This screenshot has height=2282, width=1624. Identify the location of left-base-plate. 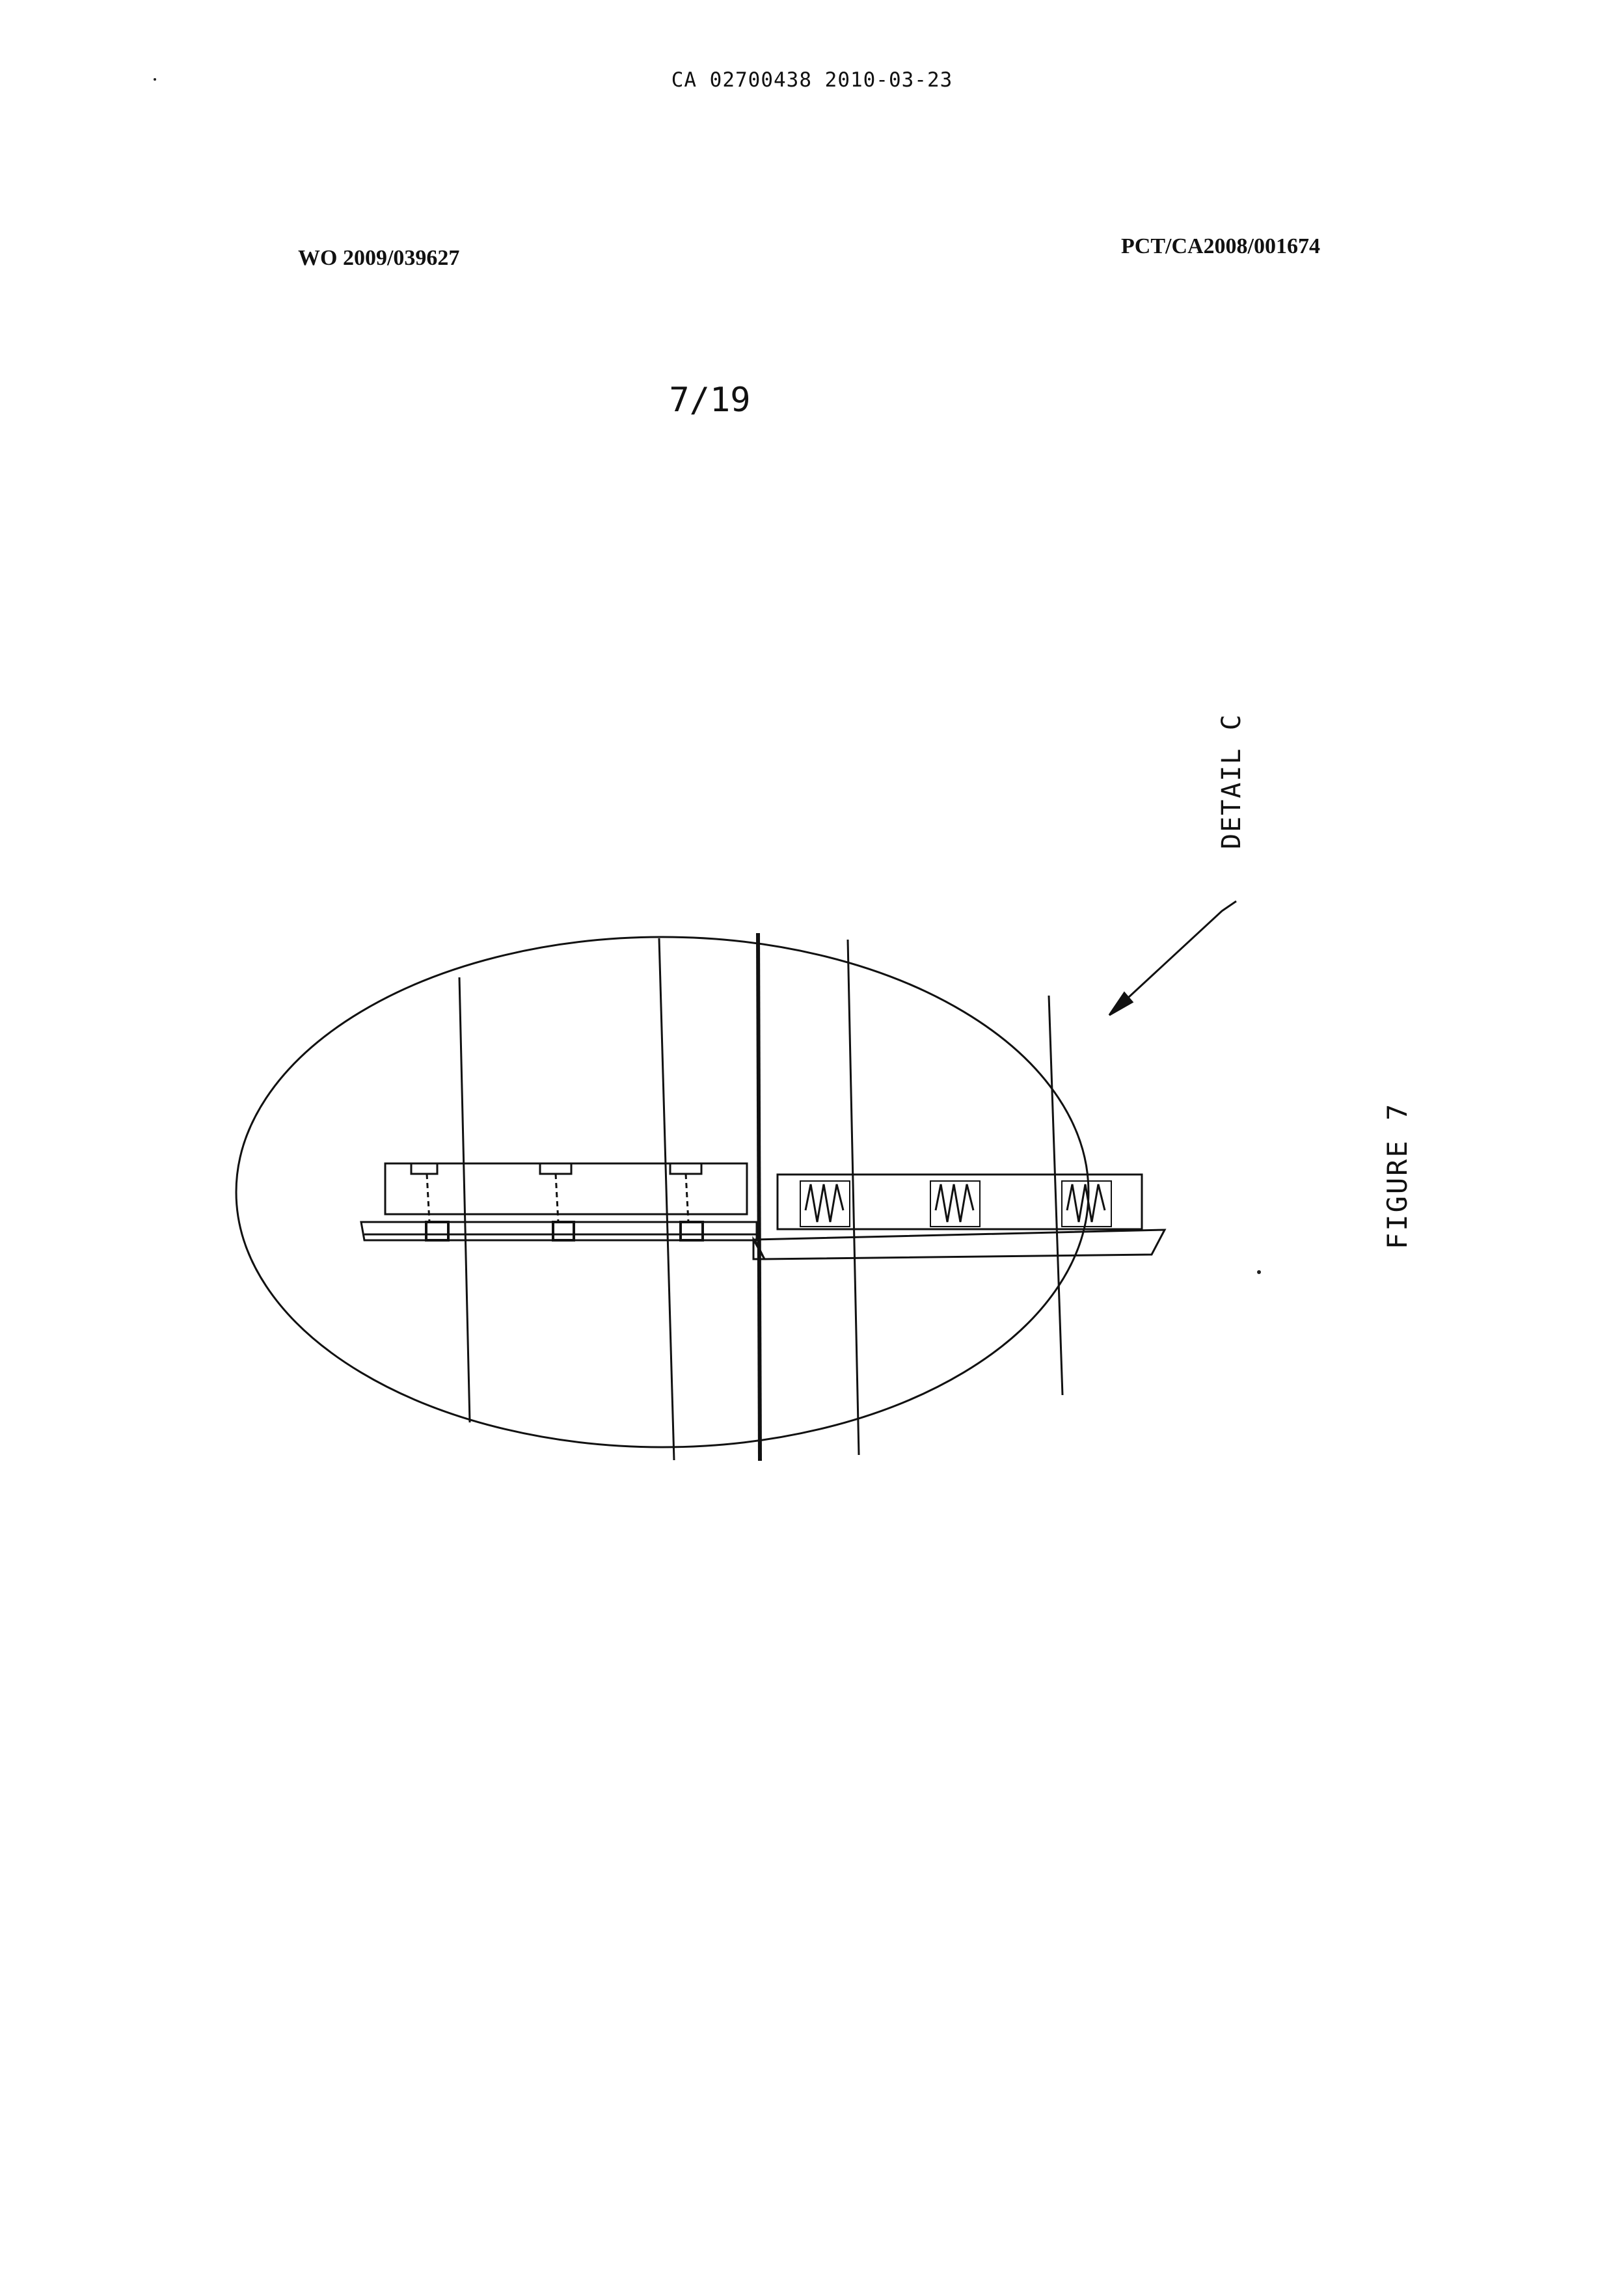
(559, 1231).